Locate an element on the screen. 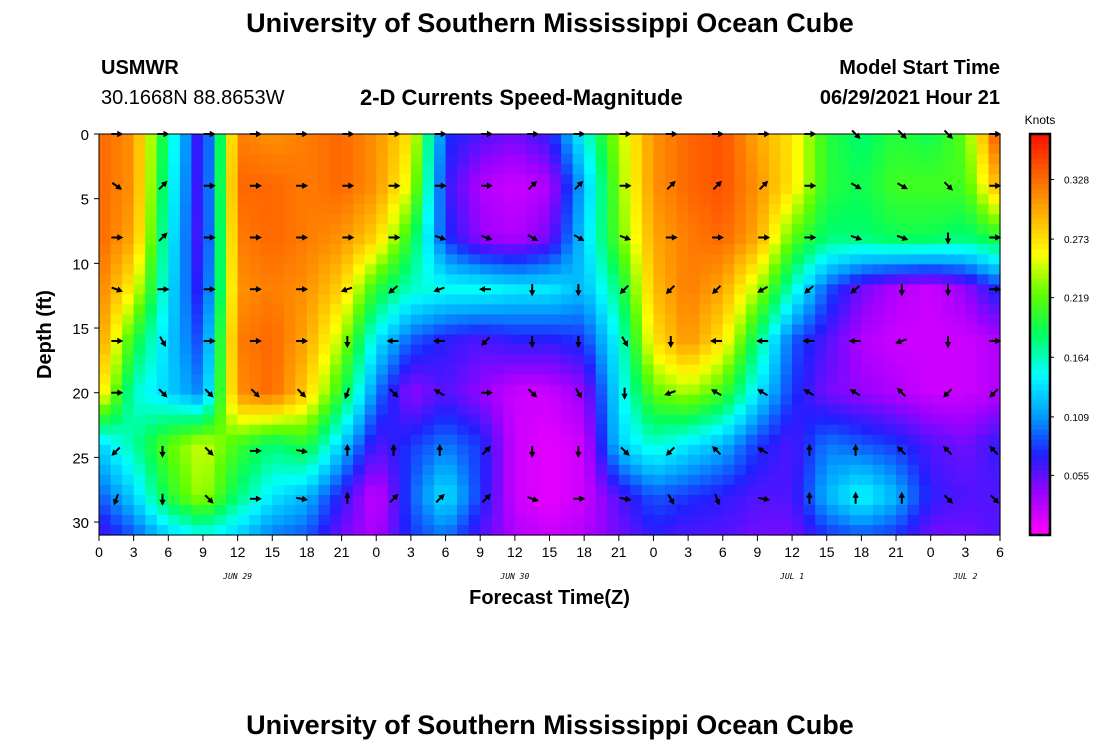 This screenshot has height=750, width=1100. colorbar-segment is located at coordinates (1040, 392).